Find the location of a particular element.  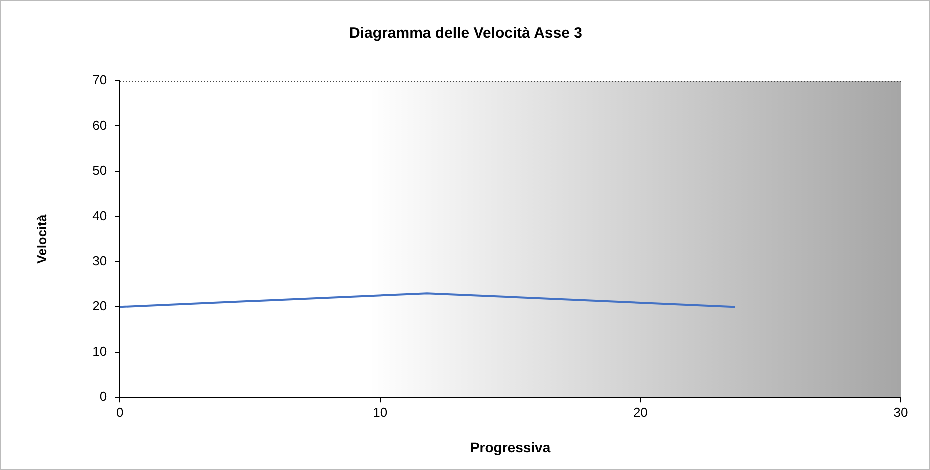

y-axis-title: Velocità is located at coordinates (42, 239).